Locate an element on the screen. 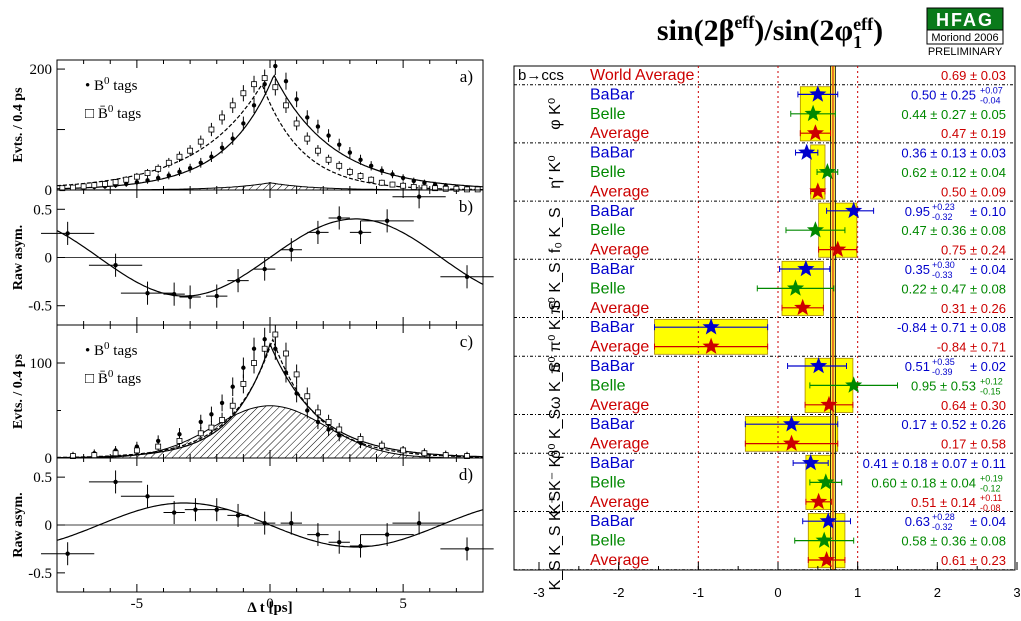  asym-error-down: -0.33 is located at coordinates (942, 275).